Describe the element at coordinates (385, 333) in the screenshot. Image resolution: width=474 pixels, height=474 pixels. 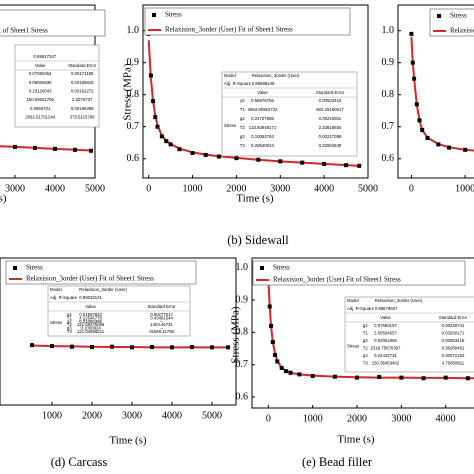
I see `table-cell: 3.50594657` at that location.